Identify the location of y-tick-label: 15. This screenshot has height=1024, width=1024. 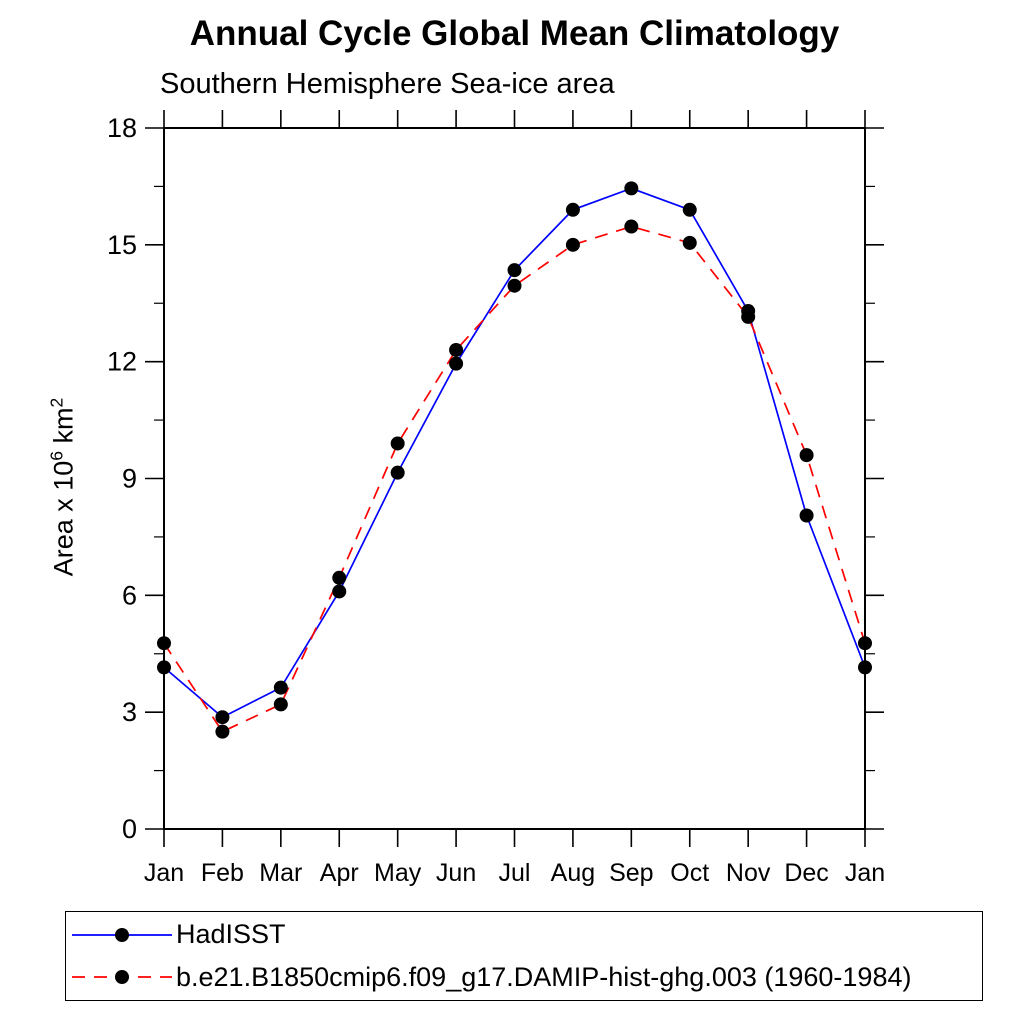
(122, 245).